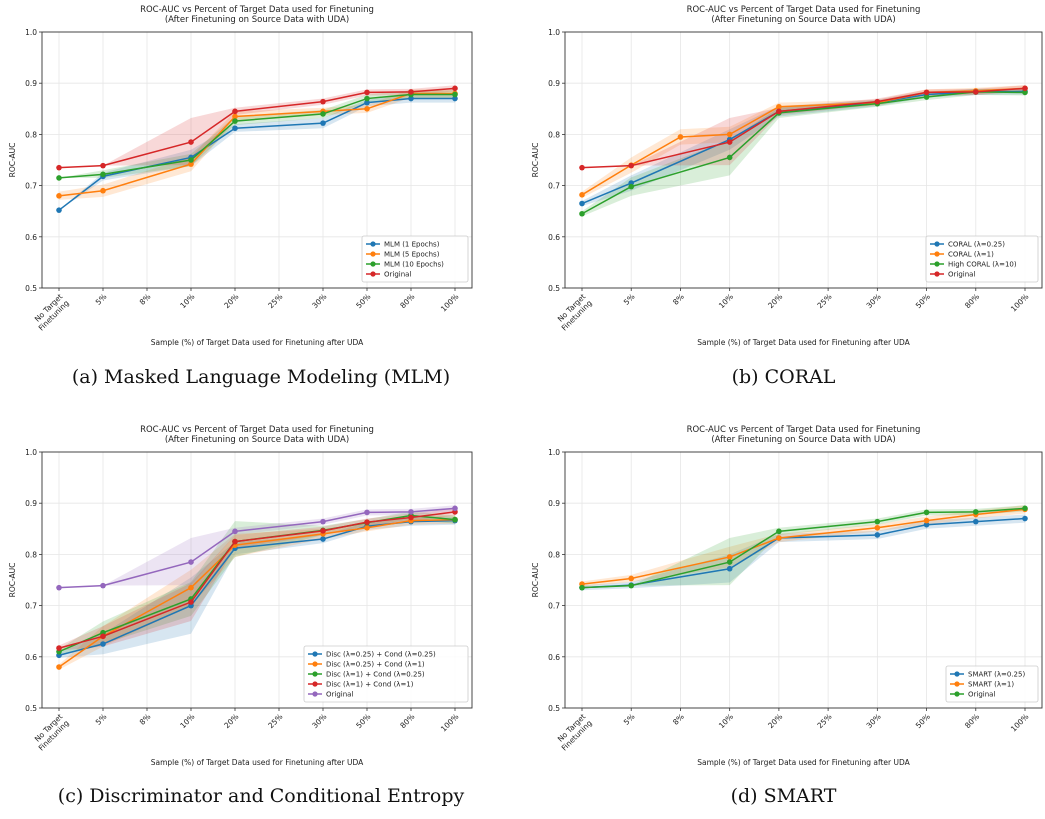 Image resolution: width=1045 pixels, height=819 pixels. I want to click on smart-xtick-label: 25%, so click(824, 721).